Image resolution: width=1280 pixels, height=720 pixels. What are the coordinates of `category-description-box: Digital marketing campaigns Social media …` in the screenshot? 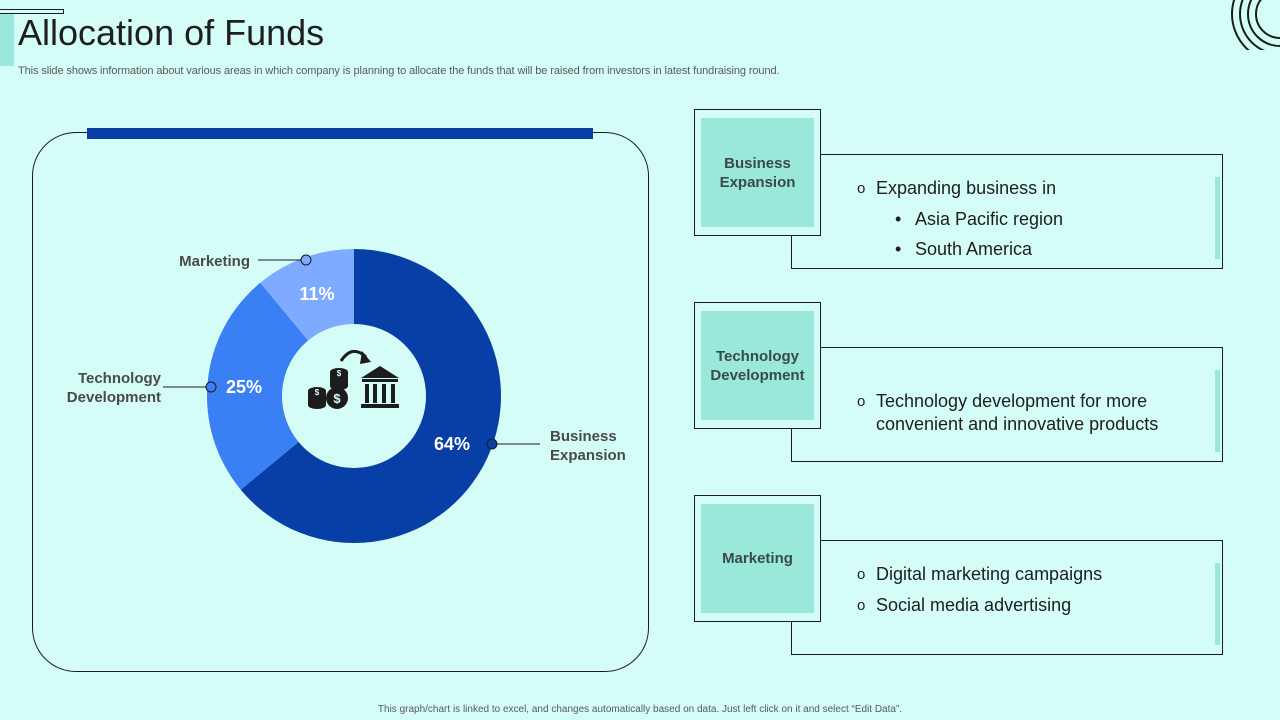 It's located at (1007, 597).